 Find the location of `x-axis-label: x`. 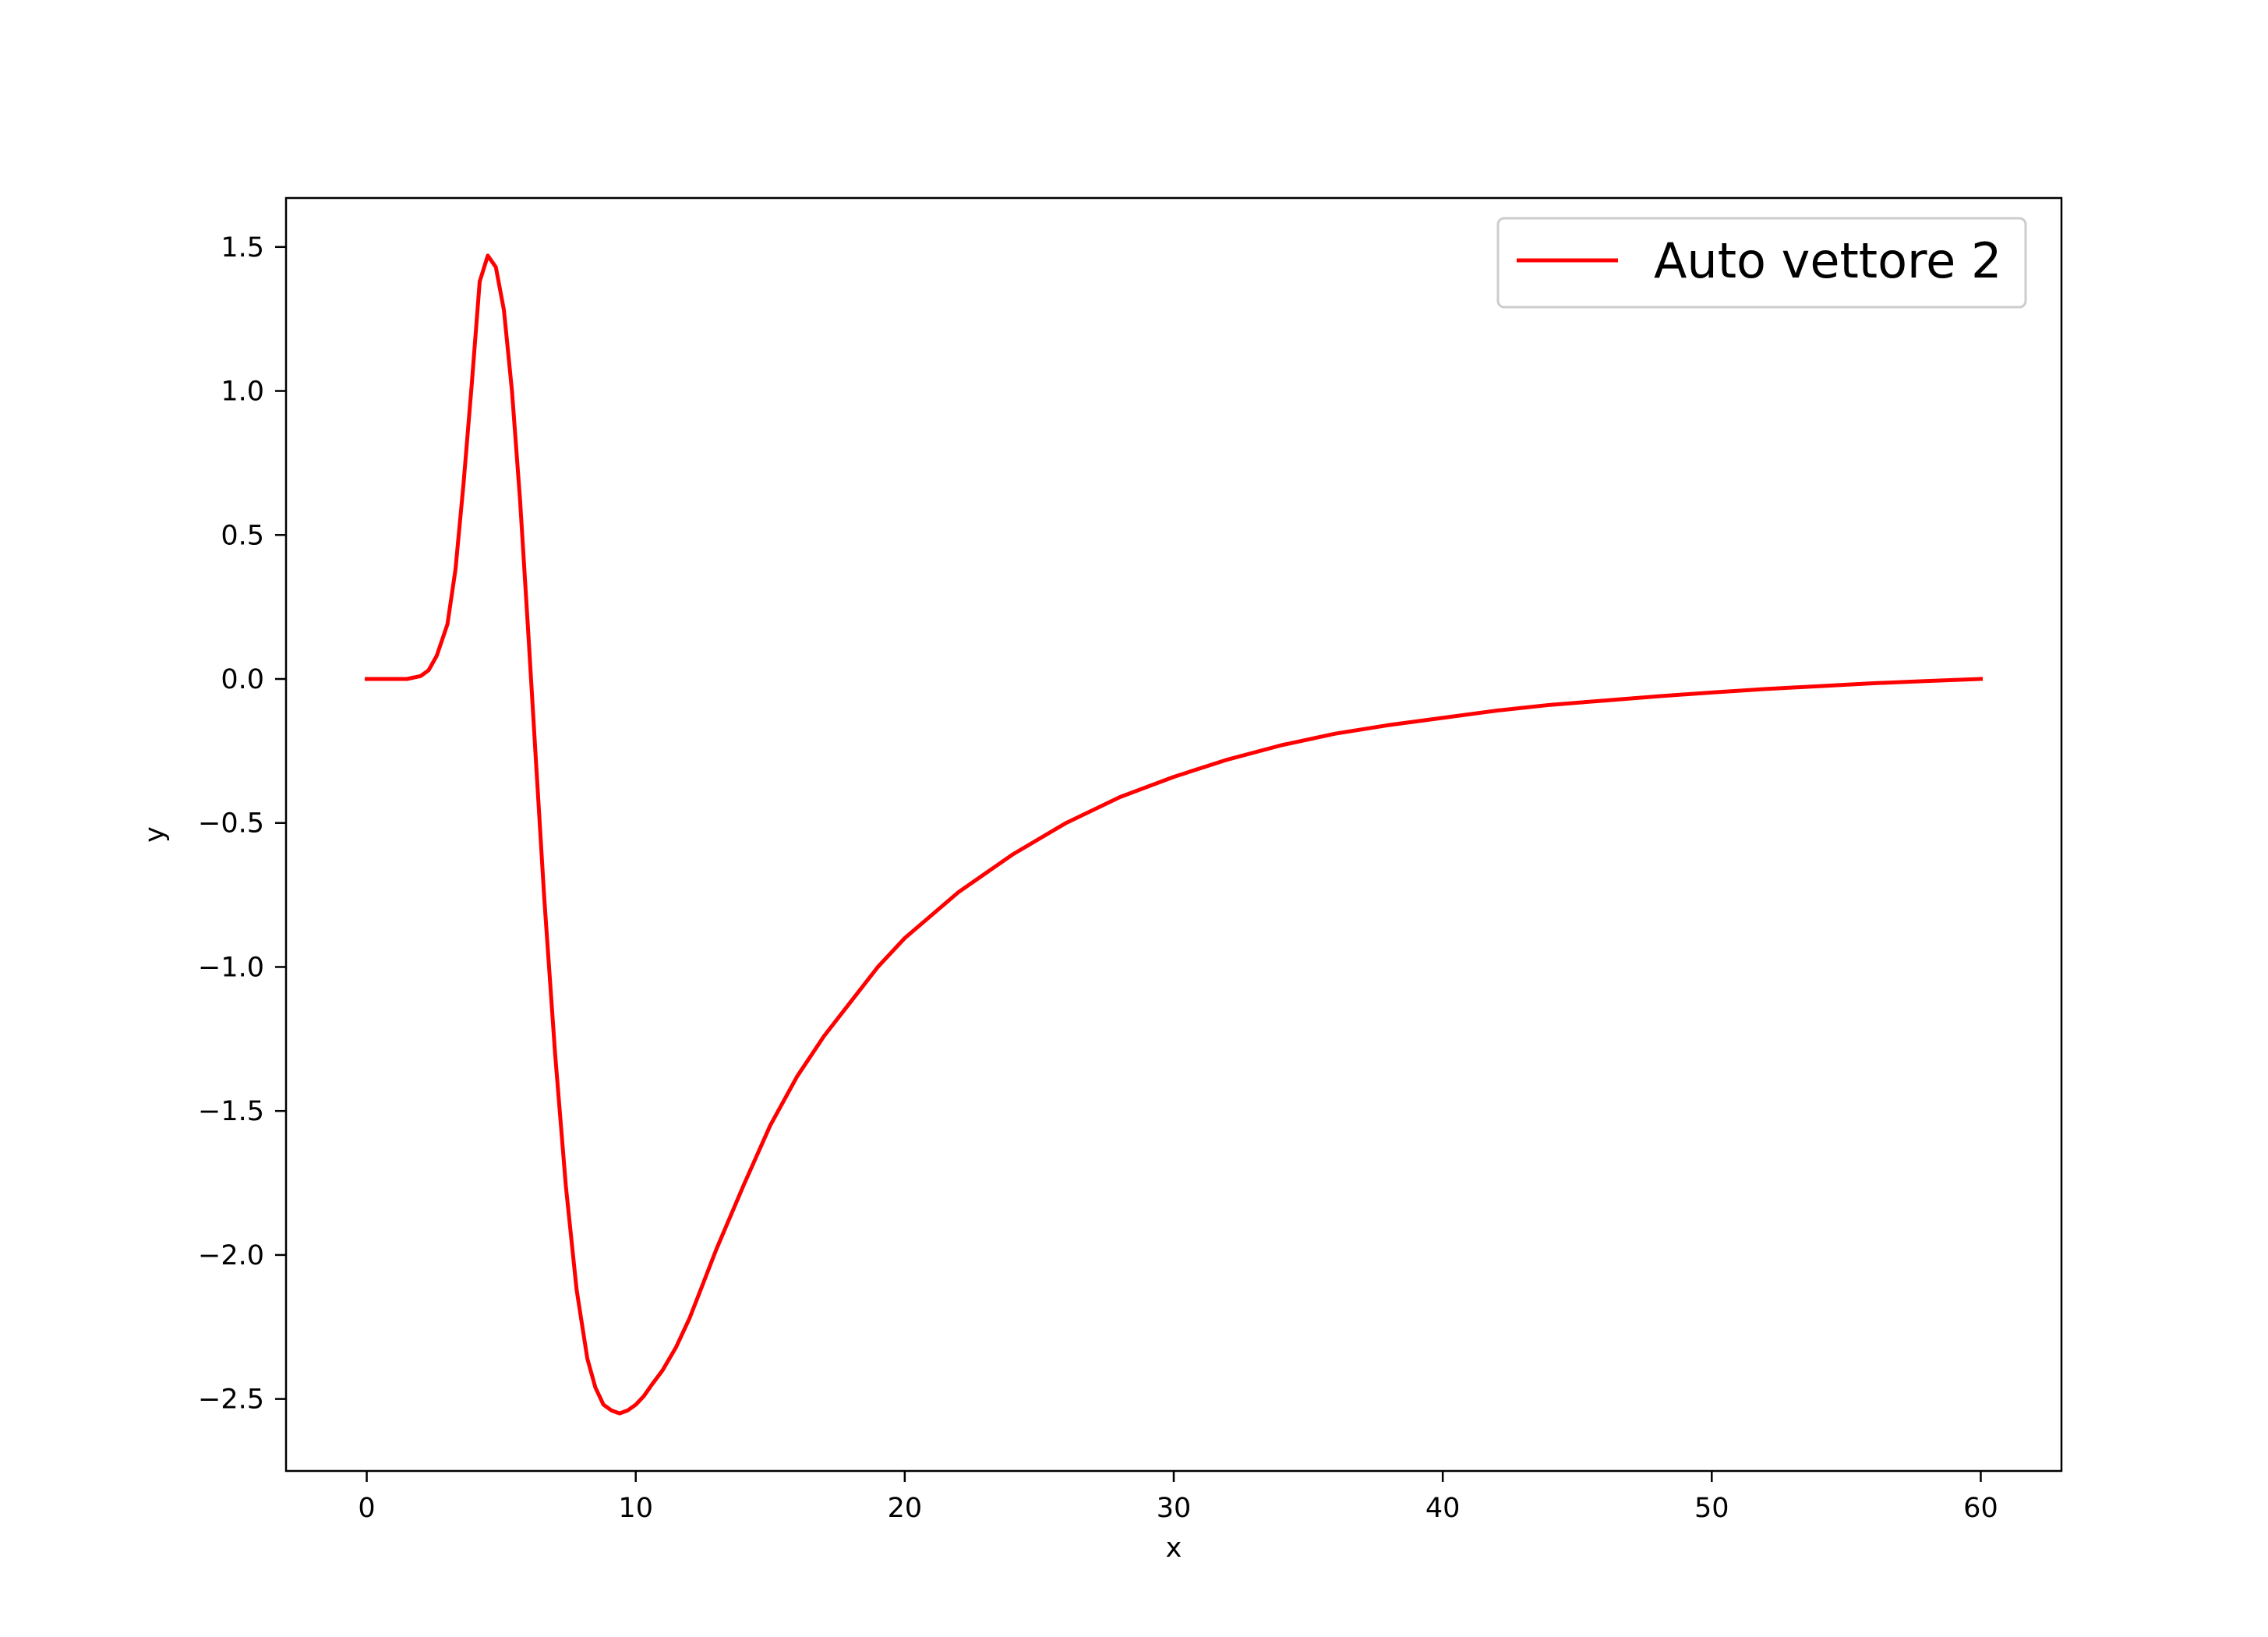

x-axis-label: x is located at coordinates (1174, 1548).